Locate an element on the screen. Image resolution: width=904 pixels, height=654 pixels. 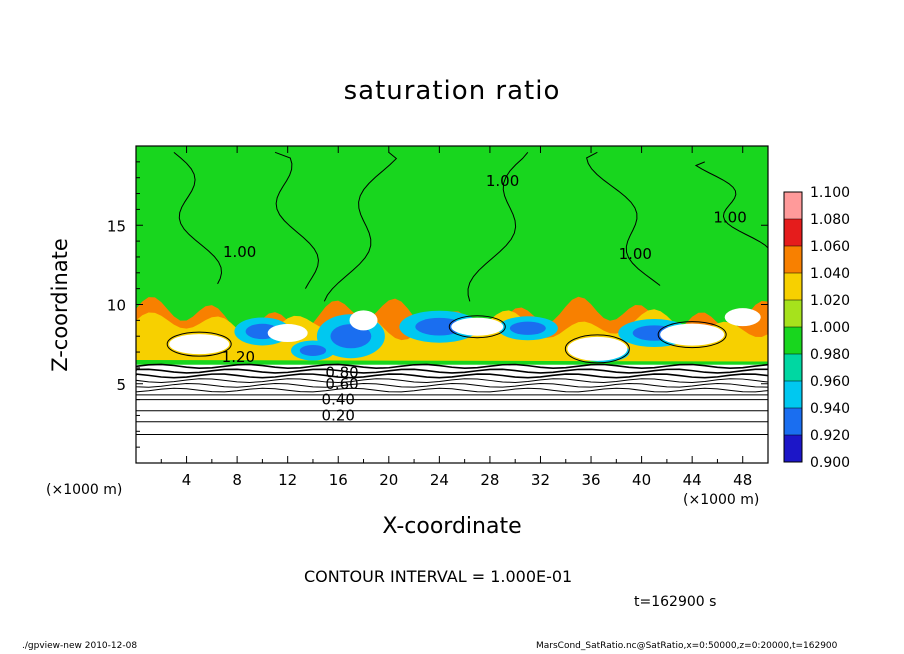
colorbar-label: 1.080 is located at coordinates (830, 220).